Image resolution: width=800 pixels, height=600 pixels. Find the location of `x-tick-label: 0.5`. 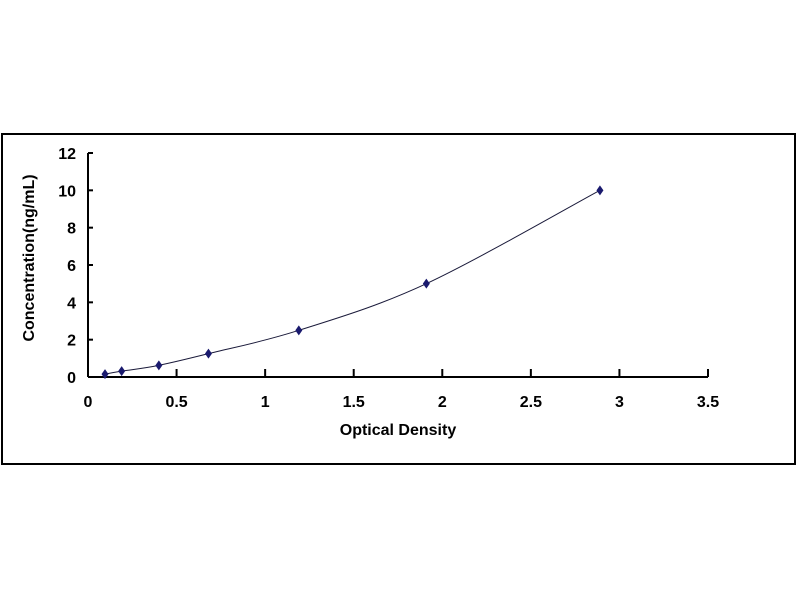

x-tick-label: 0.5 is located at coordinates (176, 402).